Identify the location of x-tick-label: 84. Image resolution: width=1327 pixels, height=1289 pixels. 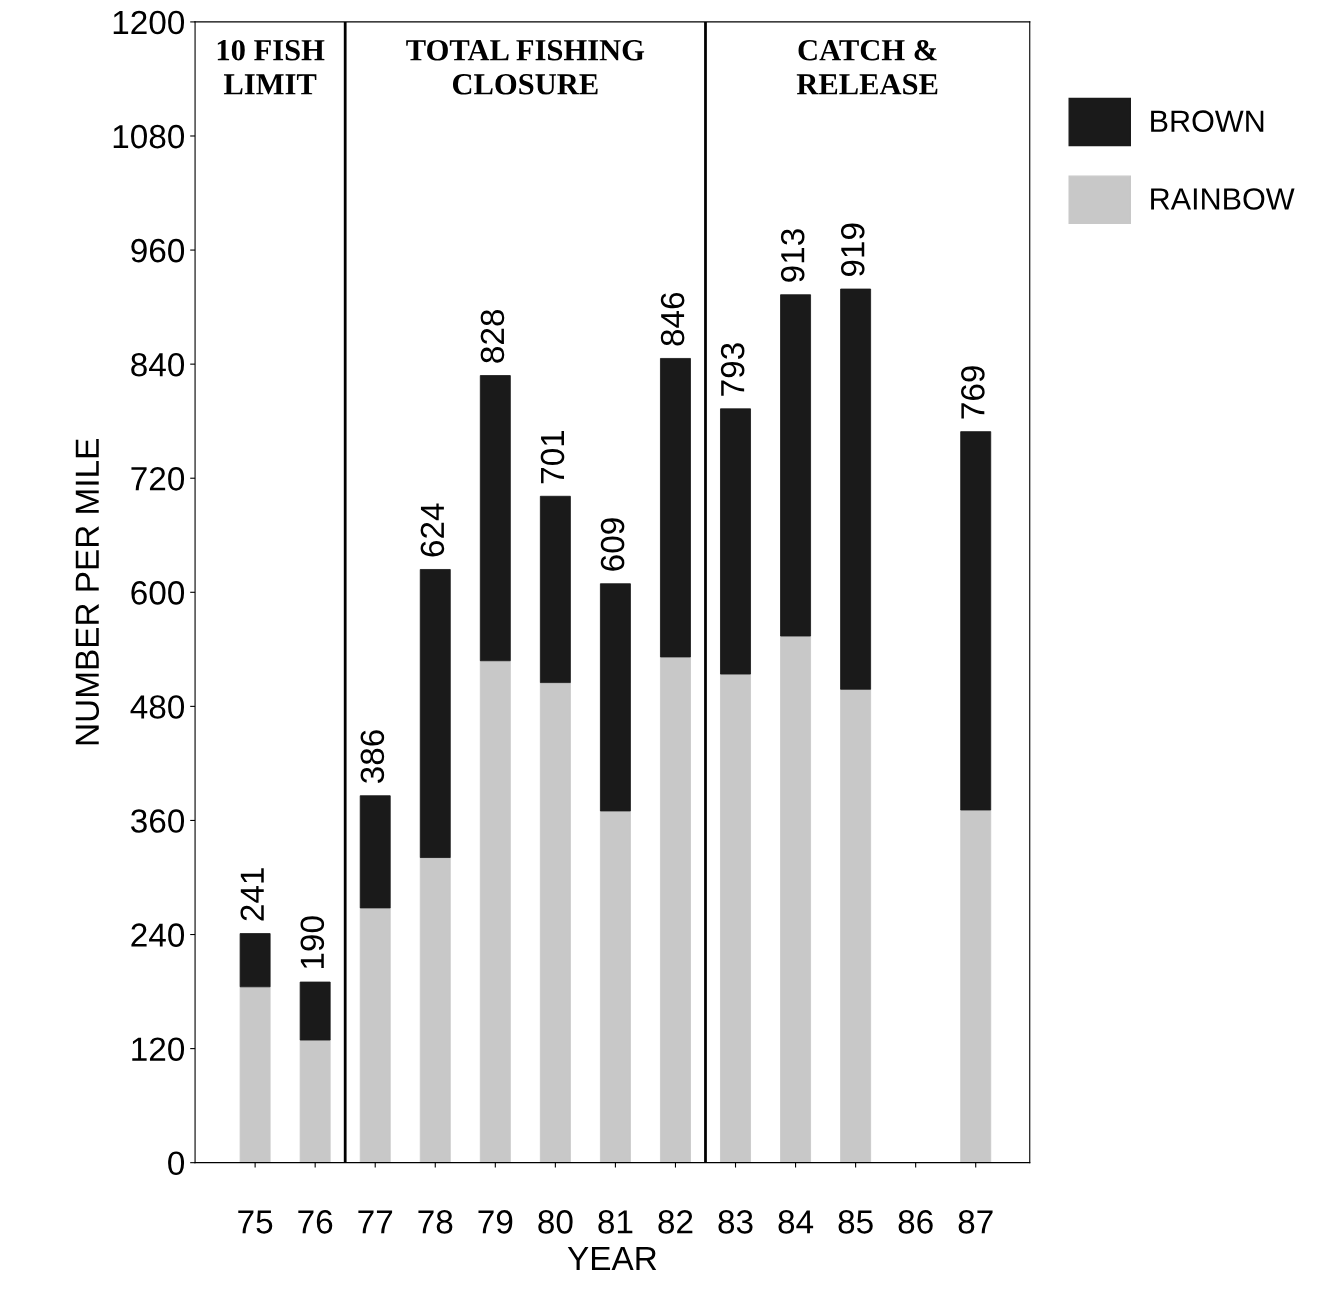
(796, 1222).